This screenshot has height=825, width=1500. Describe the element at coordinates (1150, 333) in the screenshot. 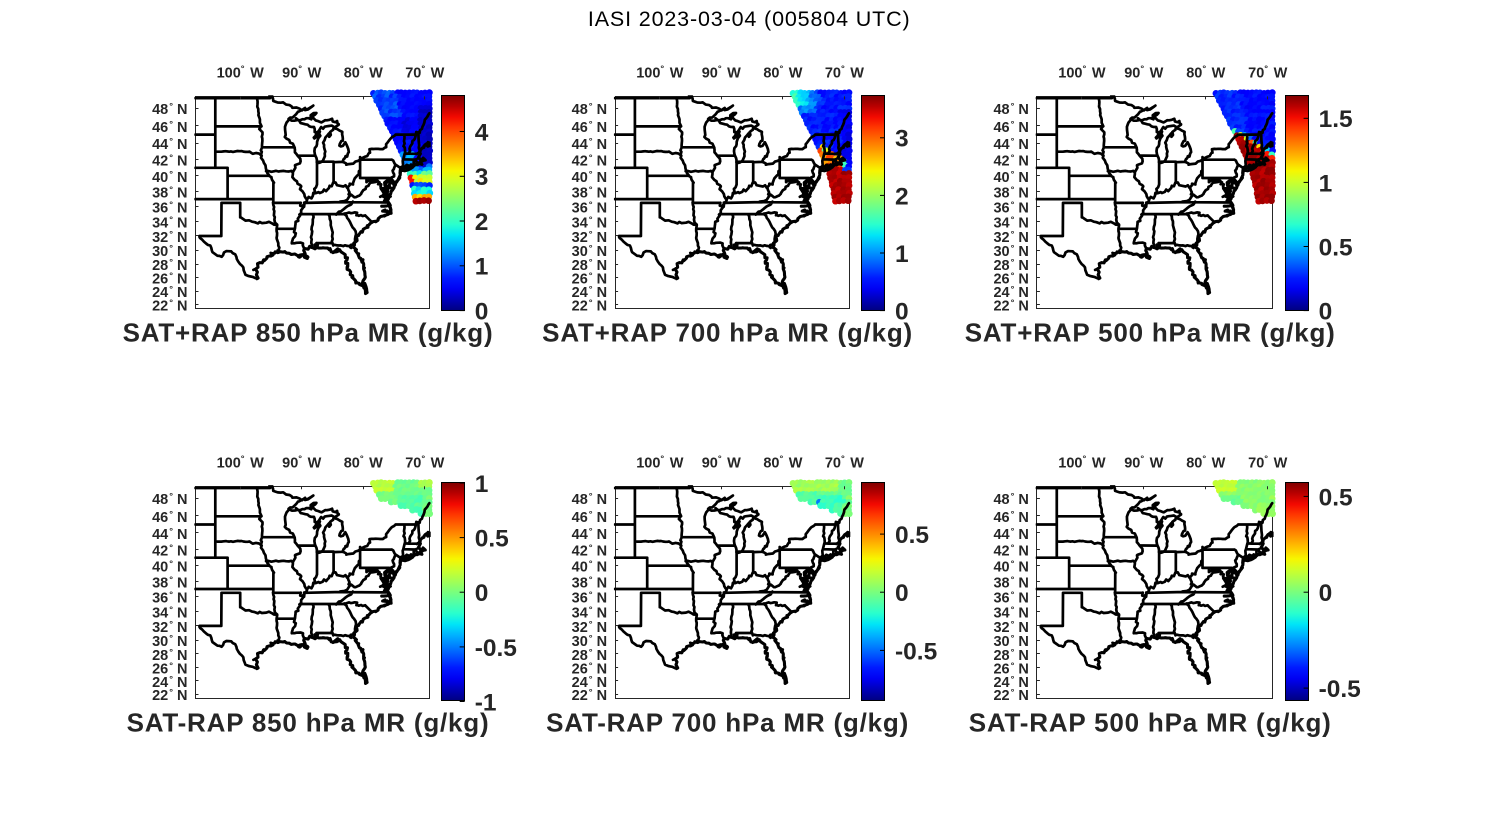

I see `svg-text: SAT+RAP 500 hPa MR (g/kg)` at that location.